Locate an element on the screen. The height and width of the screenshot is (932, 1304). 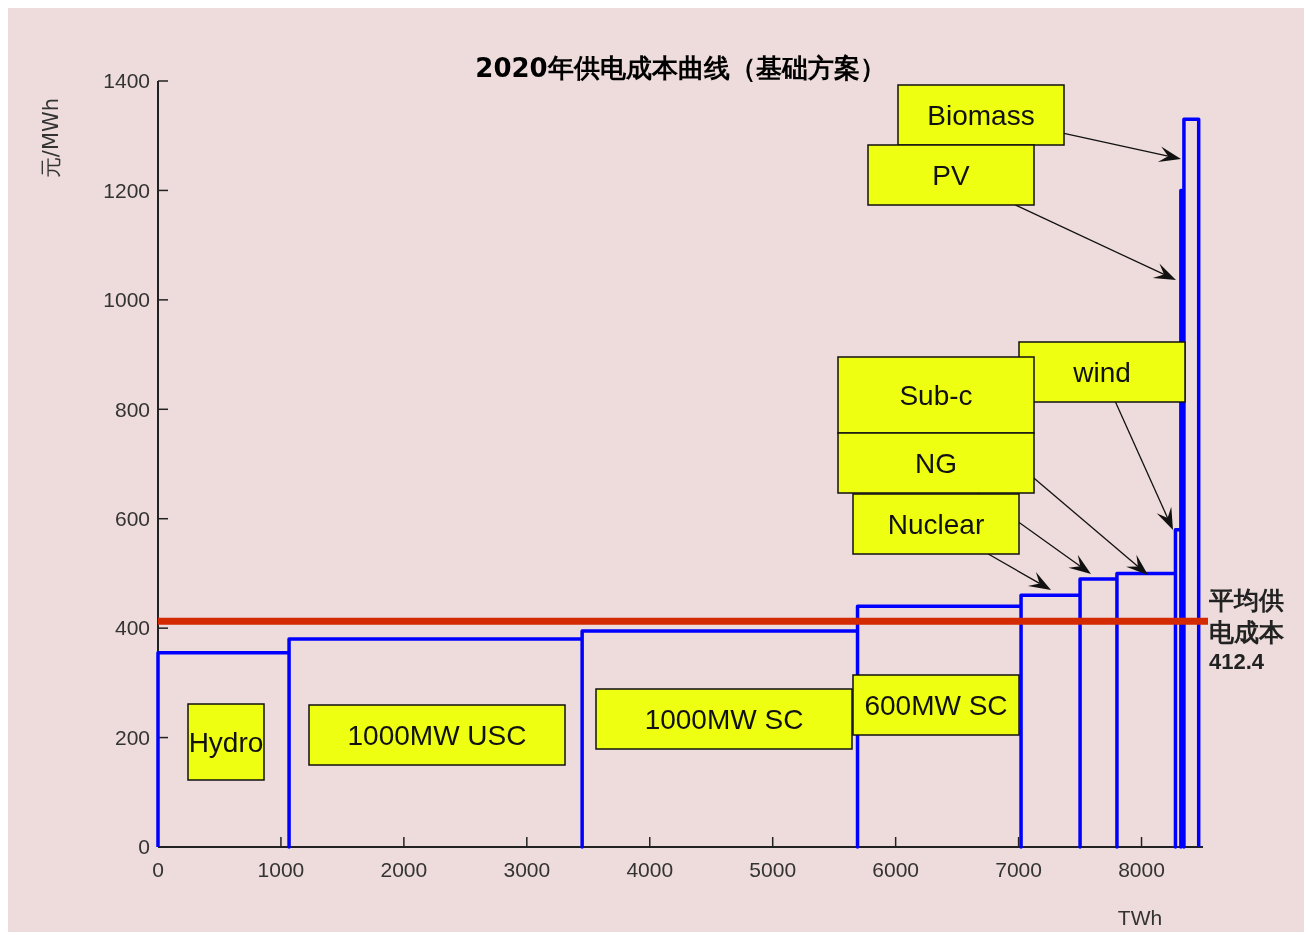
x-tick-label: 6000 is located at coordinates (896, 869).